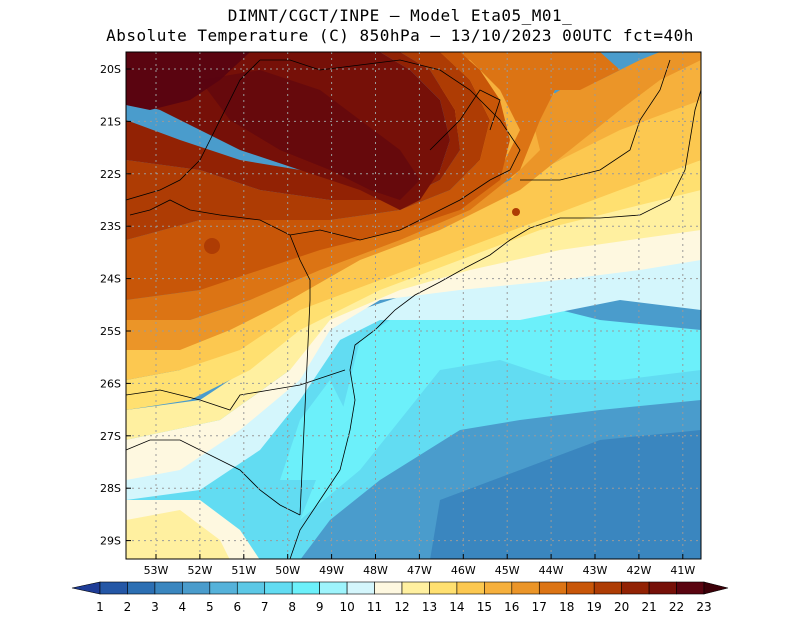 The image size is (800, 618). I want to click on lat-tick-label: 29S, so click(110, 541).